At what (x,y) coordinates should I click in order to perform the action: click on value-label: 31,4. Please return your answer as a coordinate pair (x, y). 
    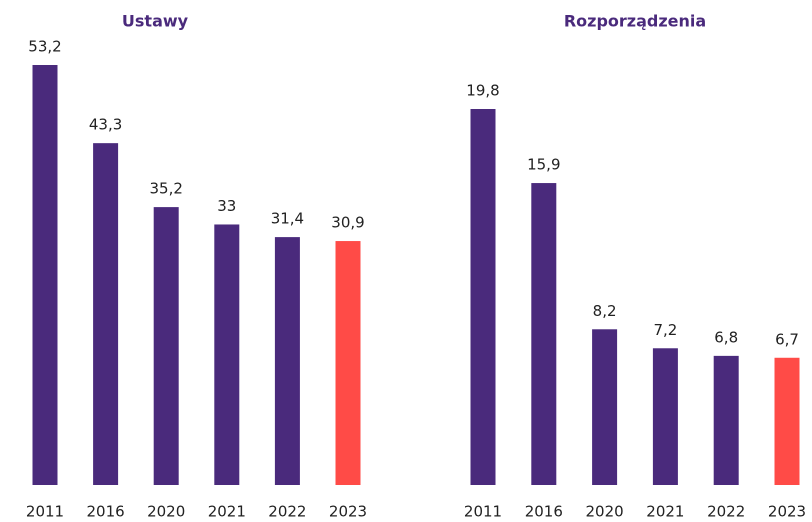
    Looking at the image, I should click on (287, 219).